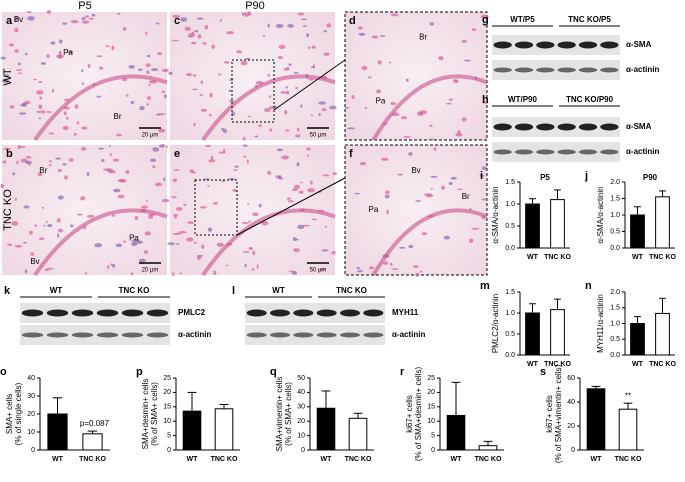 This screenshot has height=482, width=685. Describe the element at coordinates (8, 210) in the screenshot. I see `row-label: TNC KO` at that location.